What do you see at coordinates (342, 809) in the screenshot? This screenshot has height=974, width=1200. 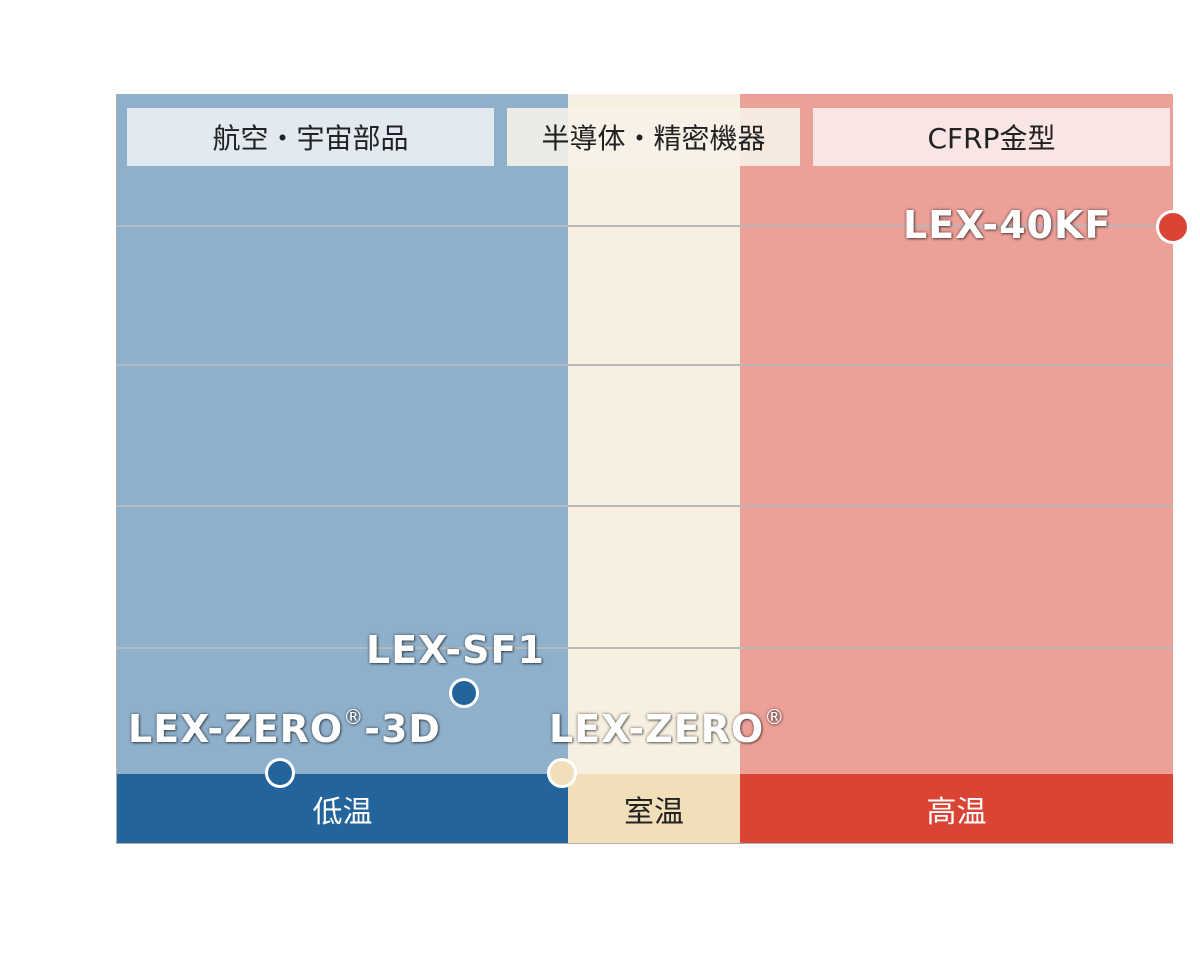 I see `category-label-low: 低温` at bounding box center [342, 809].